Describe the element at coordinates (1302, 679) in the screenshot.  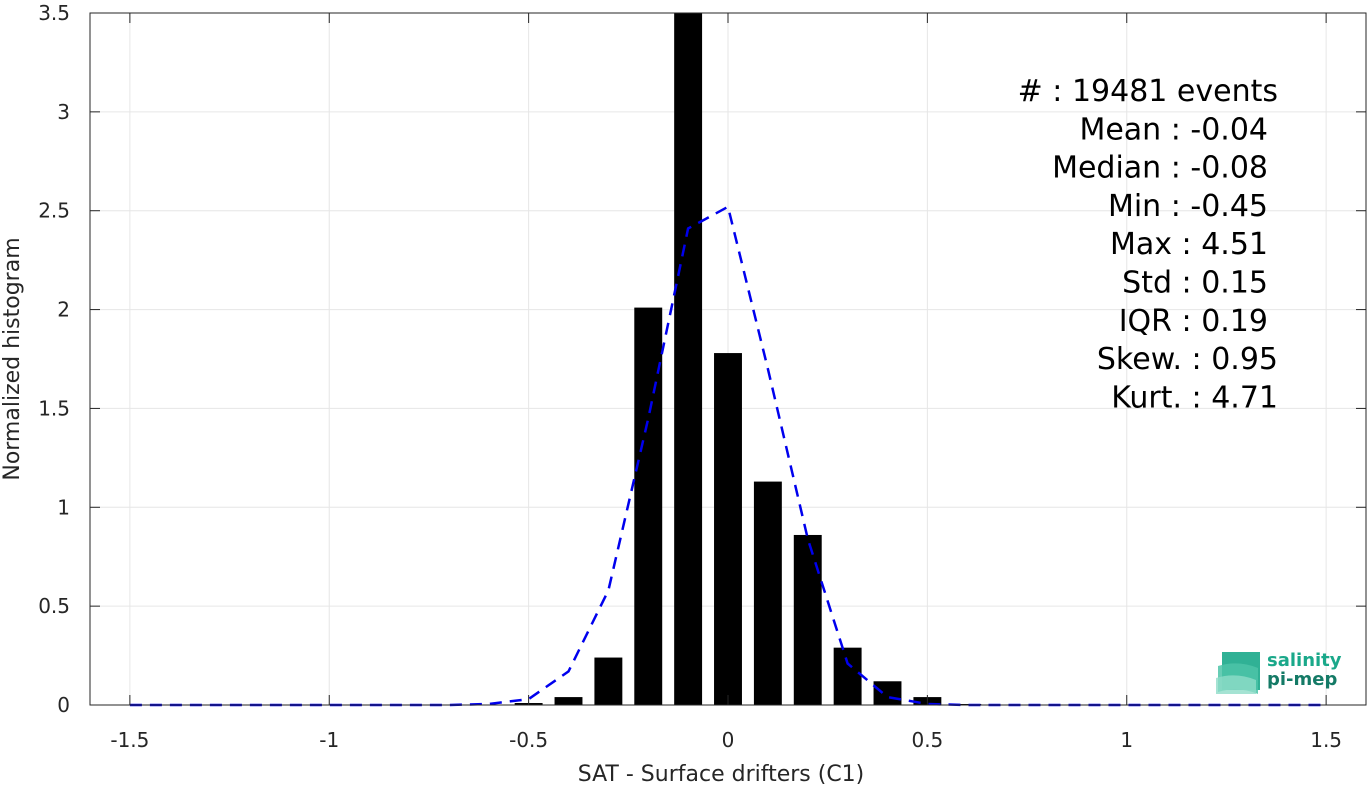
I see `logo-text-pi-mep: pi-mep` at that location.